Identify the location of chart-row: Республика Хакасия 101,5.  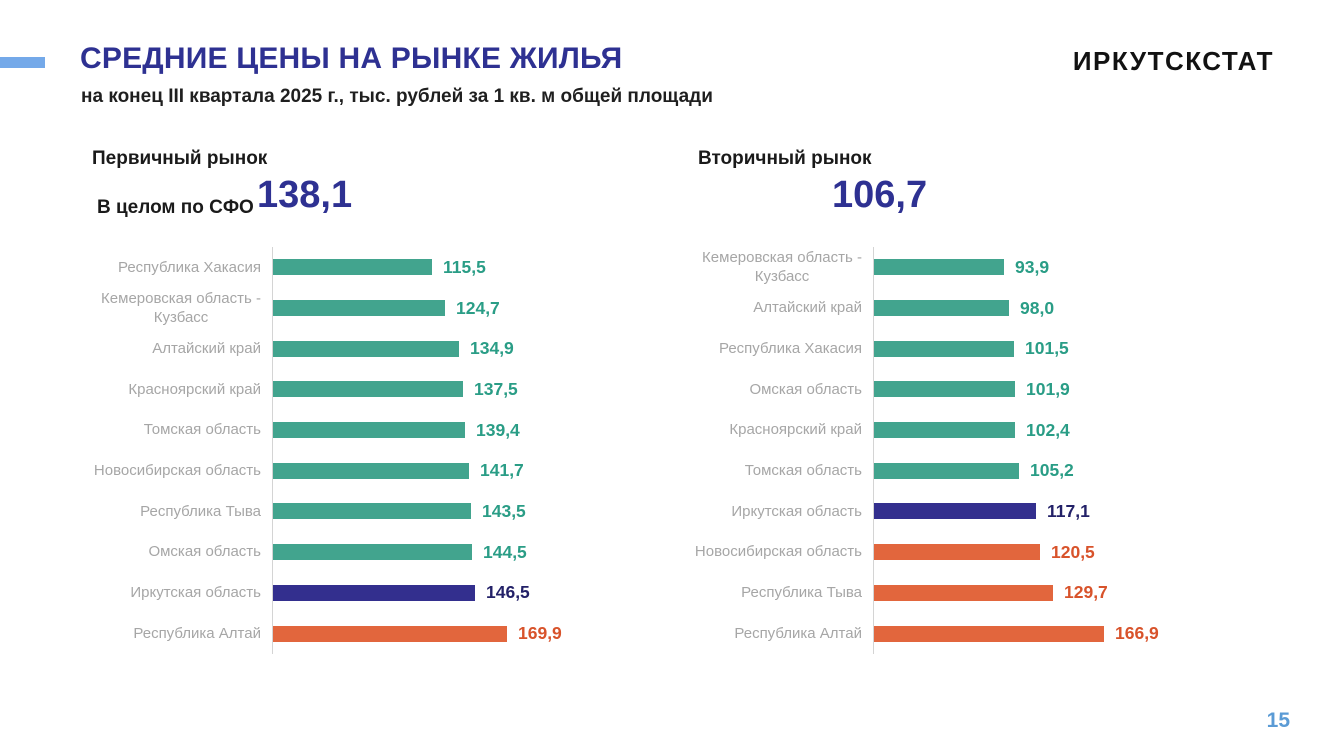
(971, 349).